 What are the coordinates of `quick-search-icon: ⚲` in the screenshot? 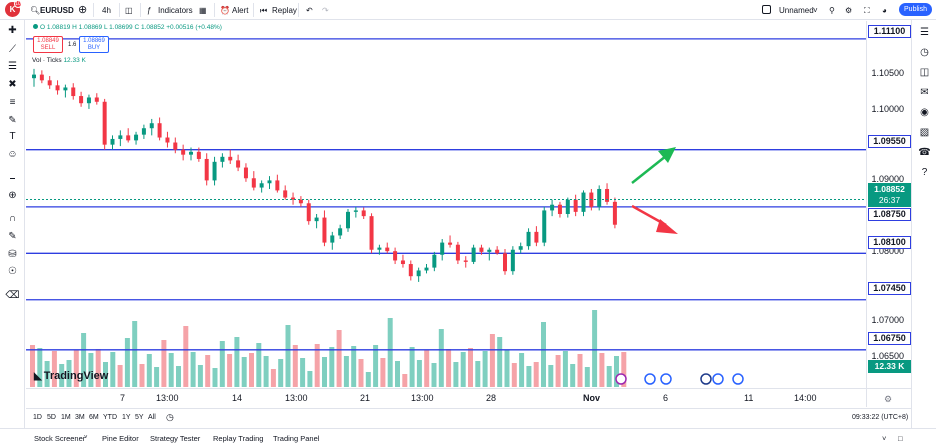 It's located at (832, 10).